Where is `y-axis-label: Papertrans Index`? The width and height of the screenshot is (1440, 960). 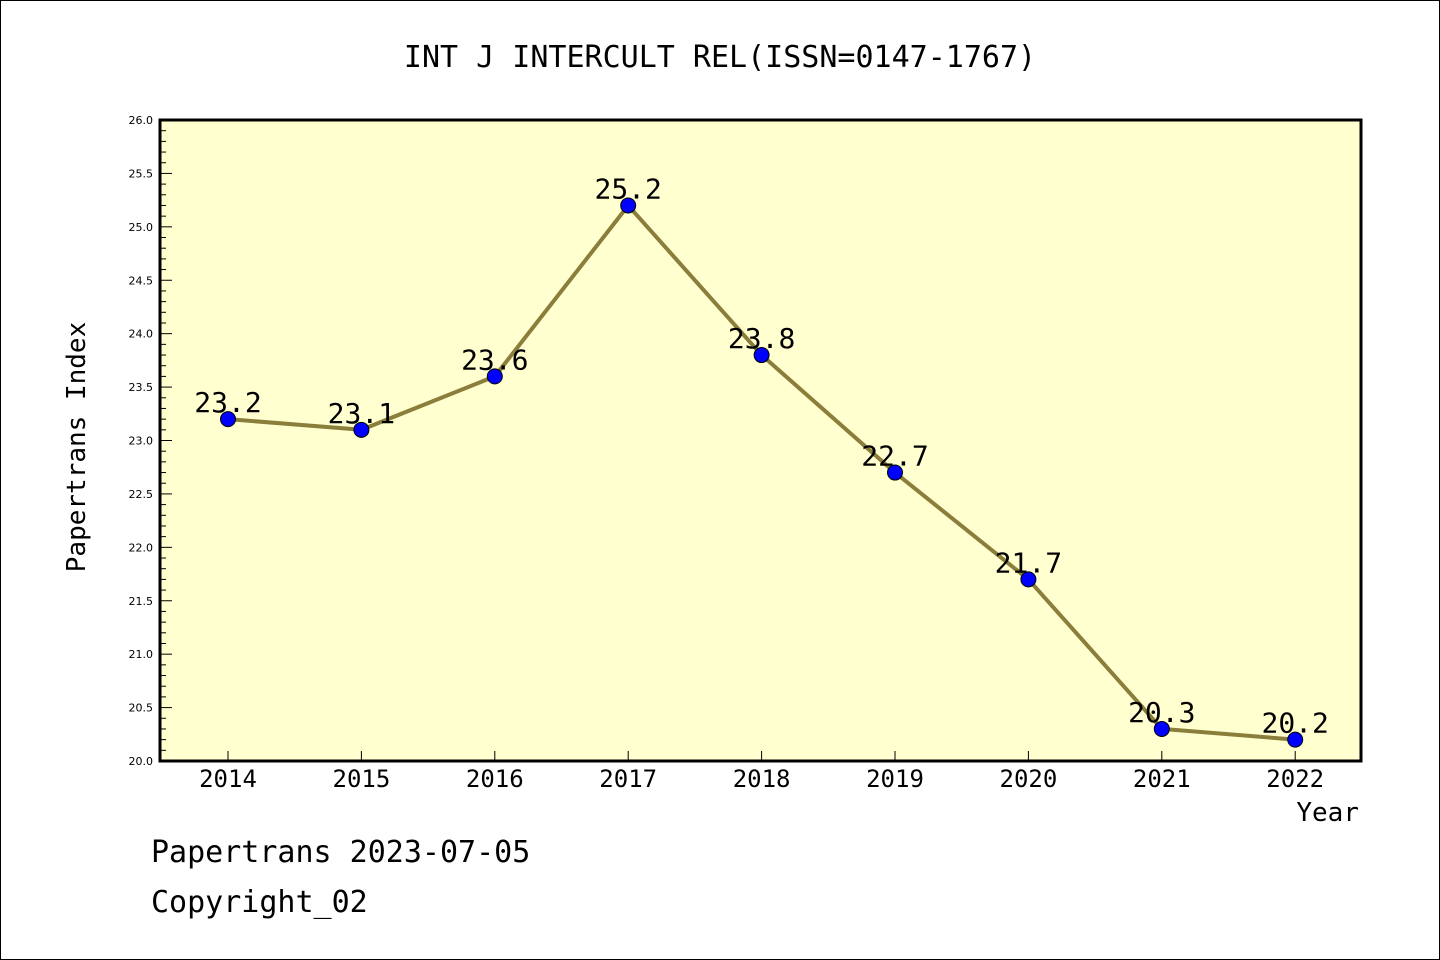
y-axis-label: Papertrans Index is located at coordinates (77, 447).